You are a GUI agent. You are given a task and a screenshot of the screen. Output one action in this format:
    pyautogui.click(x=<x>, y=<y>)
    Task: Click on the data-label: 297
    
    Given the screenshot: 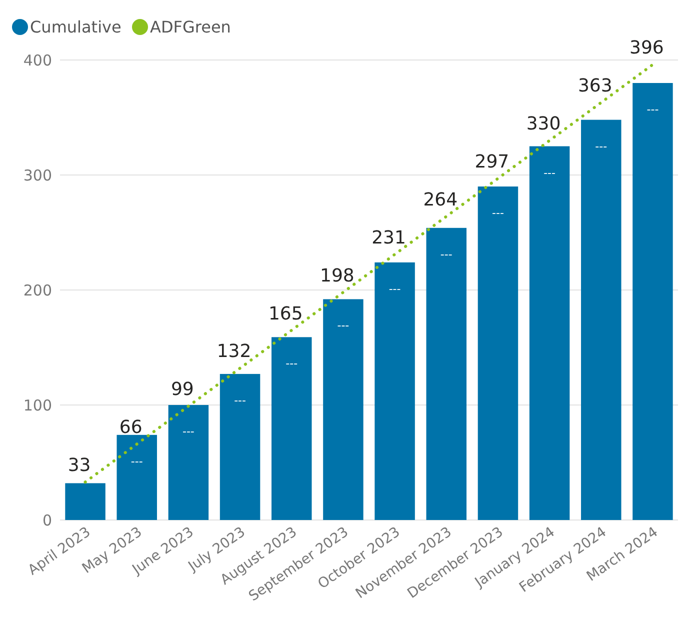 What is the action you would take?
    pyautogui.click(x=492, y=161)
    